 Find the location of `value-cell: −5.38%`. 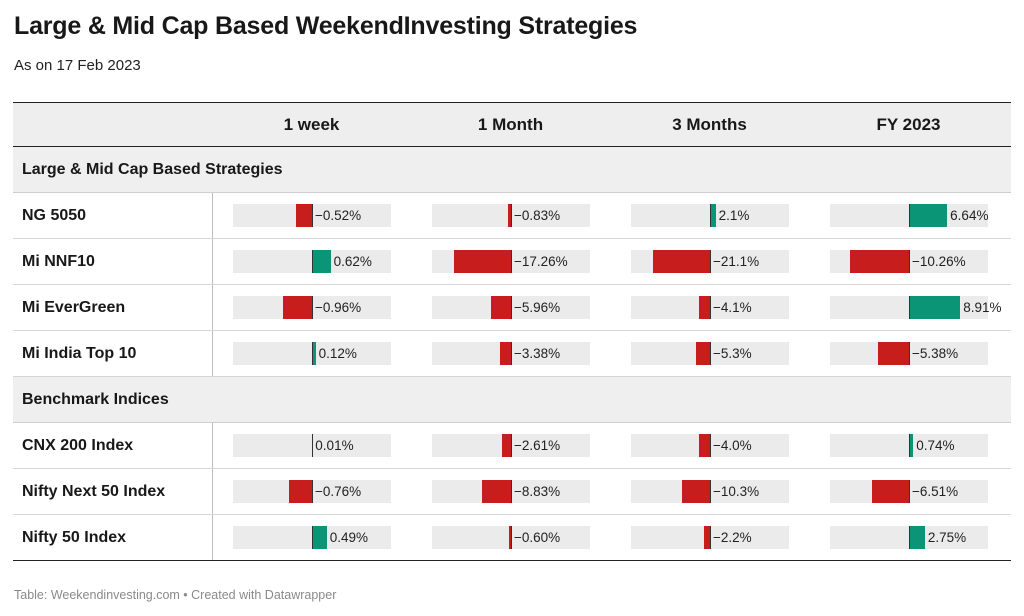

value-cell: −5.38% is located at coordinates (908, 353).